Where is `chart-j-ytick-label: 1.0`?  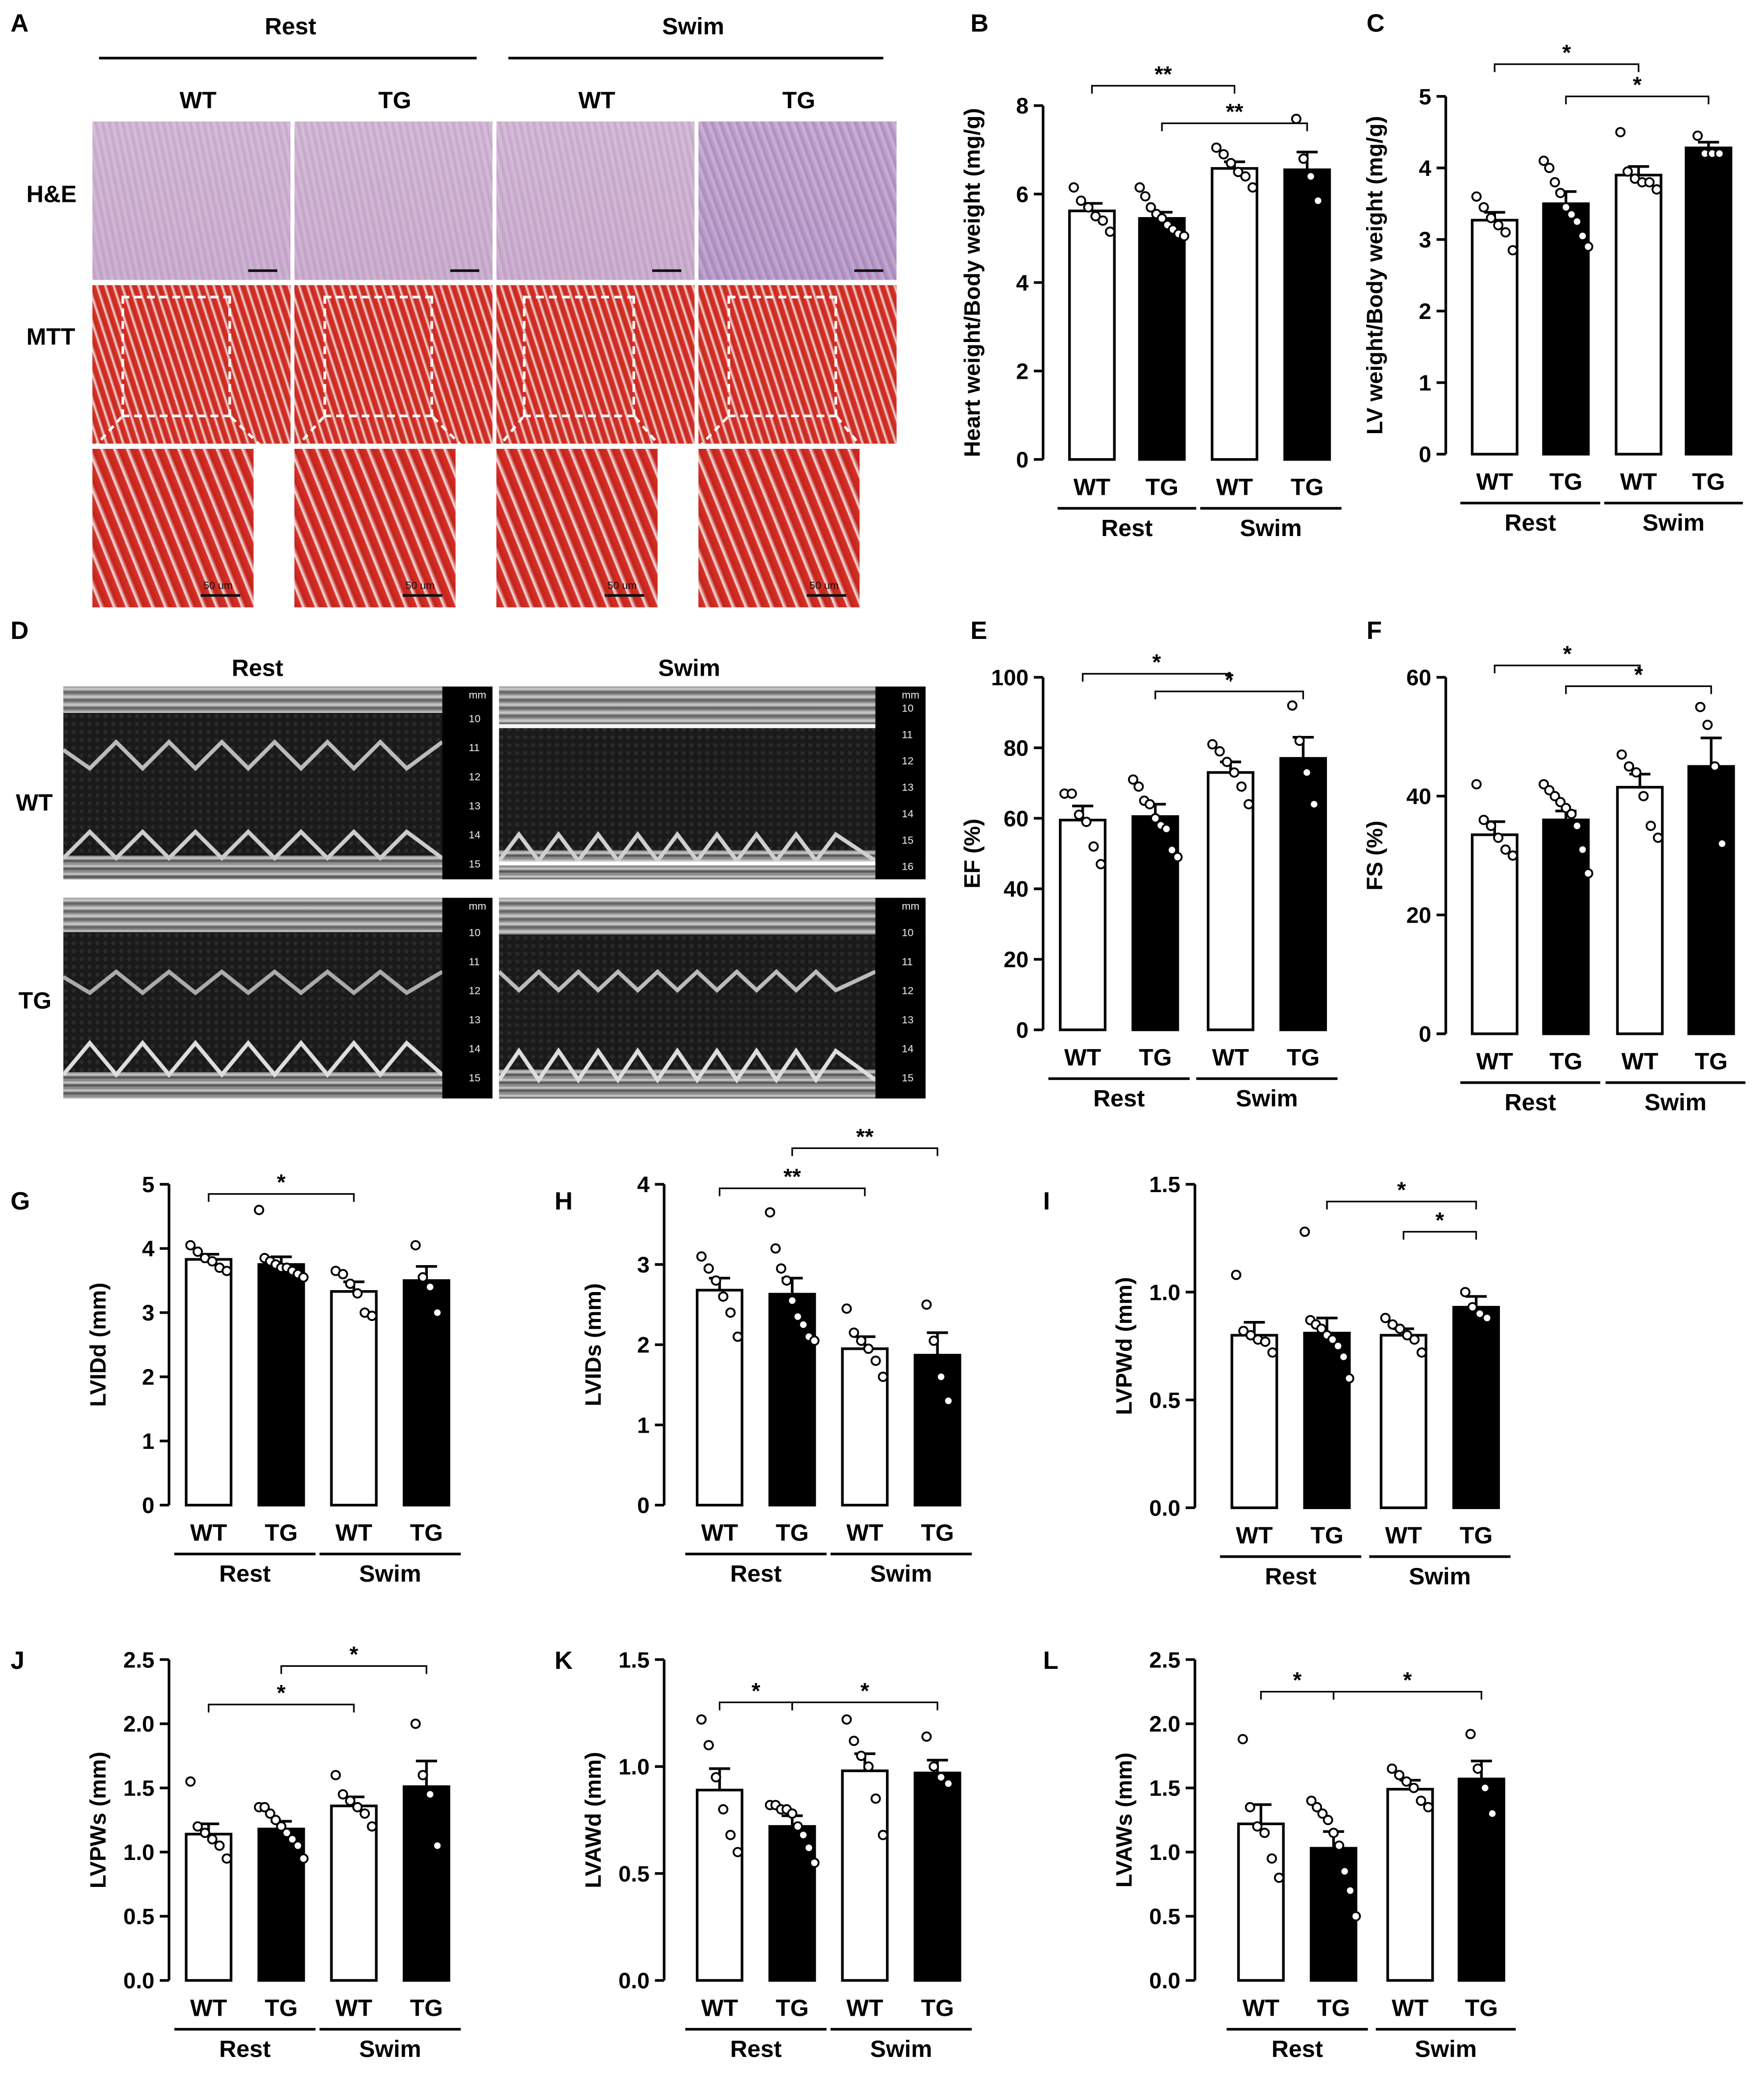
chart-j-ytick-label: 1.0 is located at coordinates (139, 1852).